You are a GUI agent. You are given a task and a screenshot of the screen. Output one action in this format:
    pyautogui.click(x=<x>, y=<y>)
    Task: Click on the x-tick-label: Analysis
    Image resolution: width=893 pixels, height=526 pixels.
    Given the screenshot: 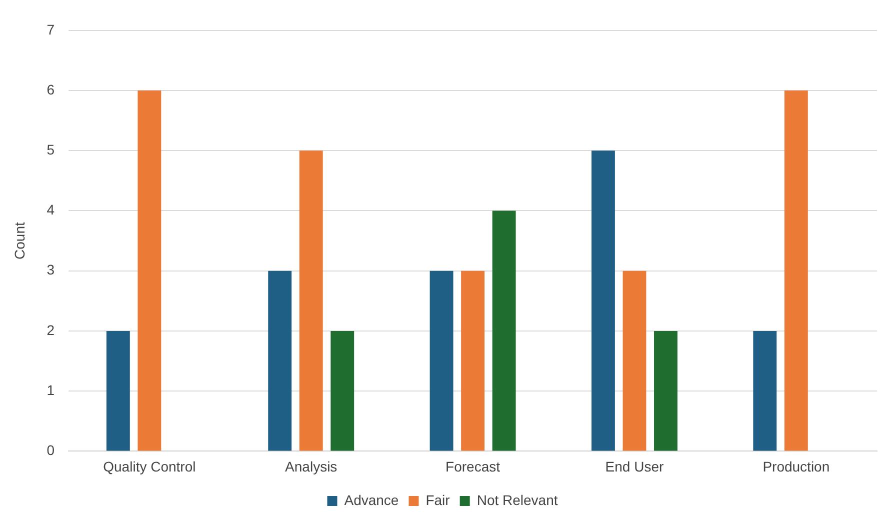 What is the action you would take?
    pyautogui.click(x=311, y=466)
    